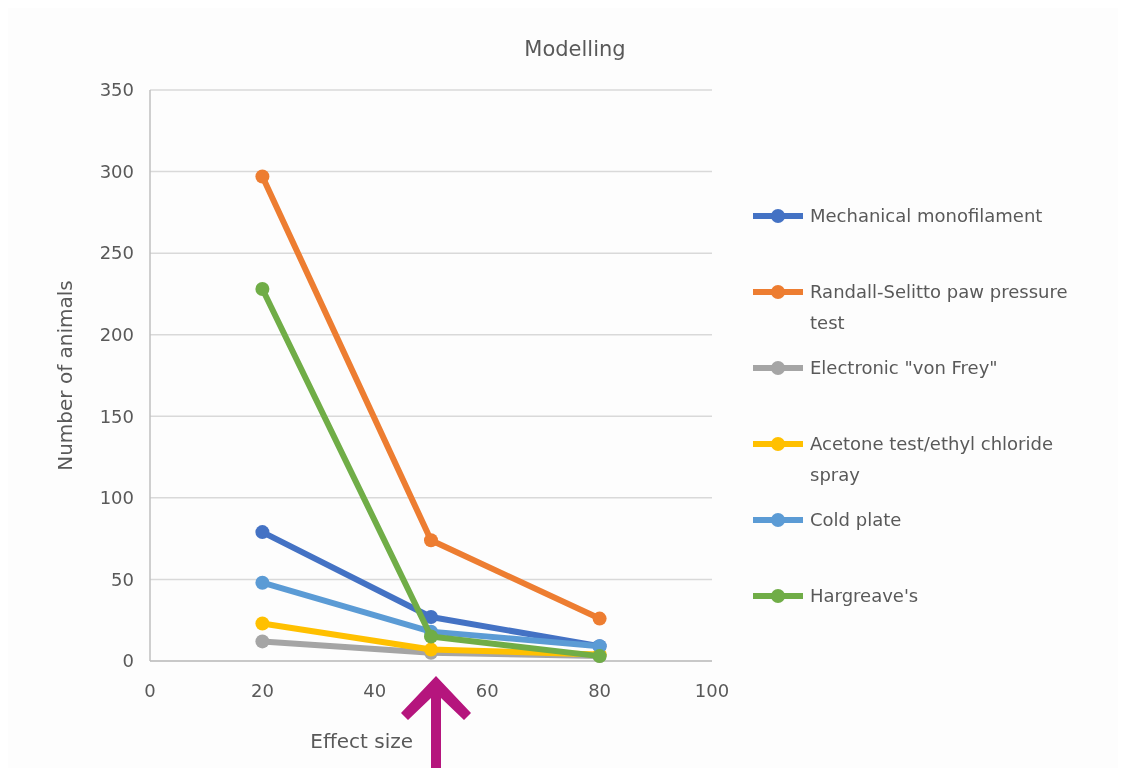  What do you see at coordinates (116, 498) in the screenshot?
I see `y-tick-label: 100` at bounding box center [116, 498].